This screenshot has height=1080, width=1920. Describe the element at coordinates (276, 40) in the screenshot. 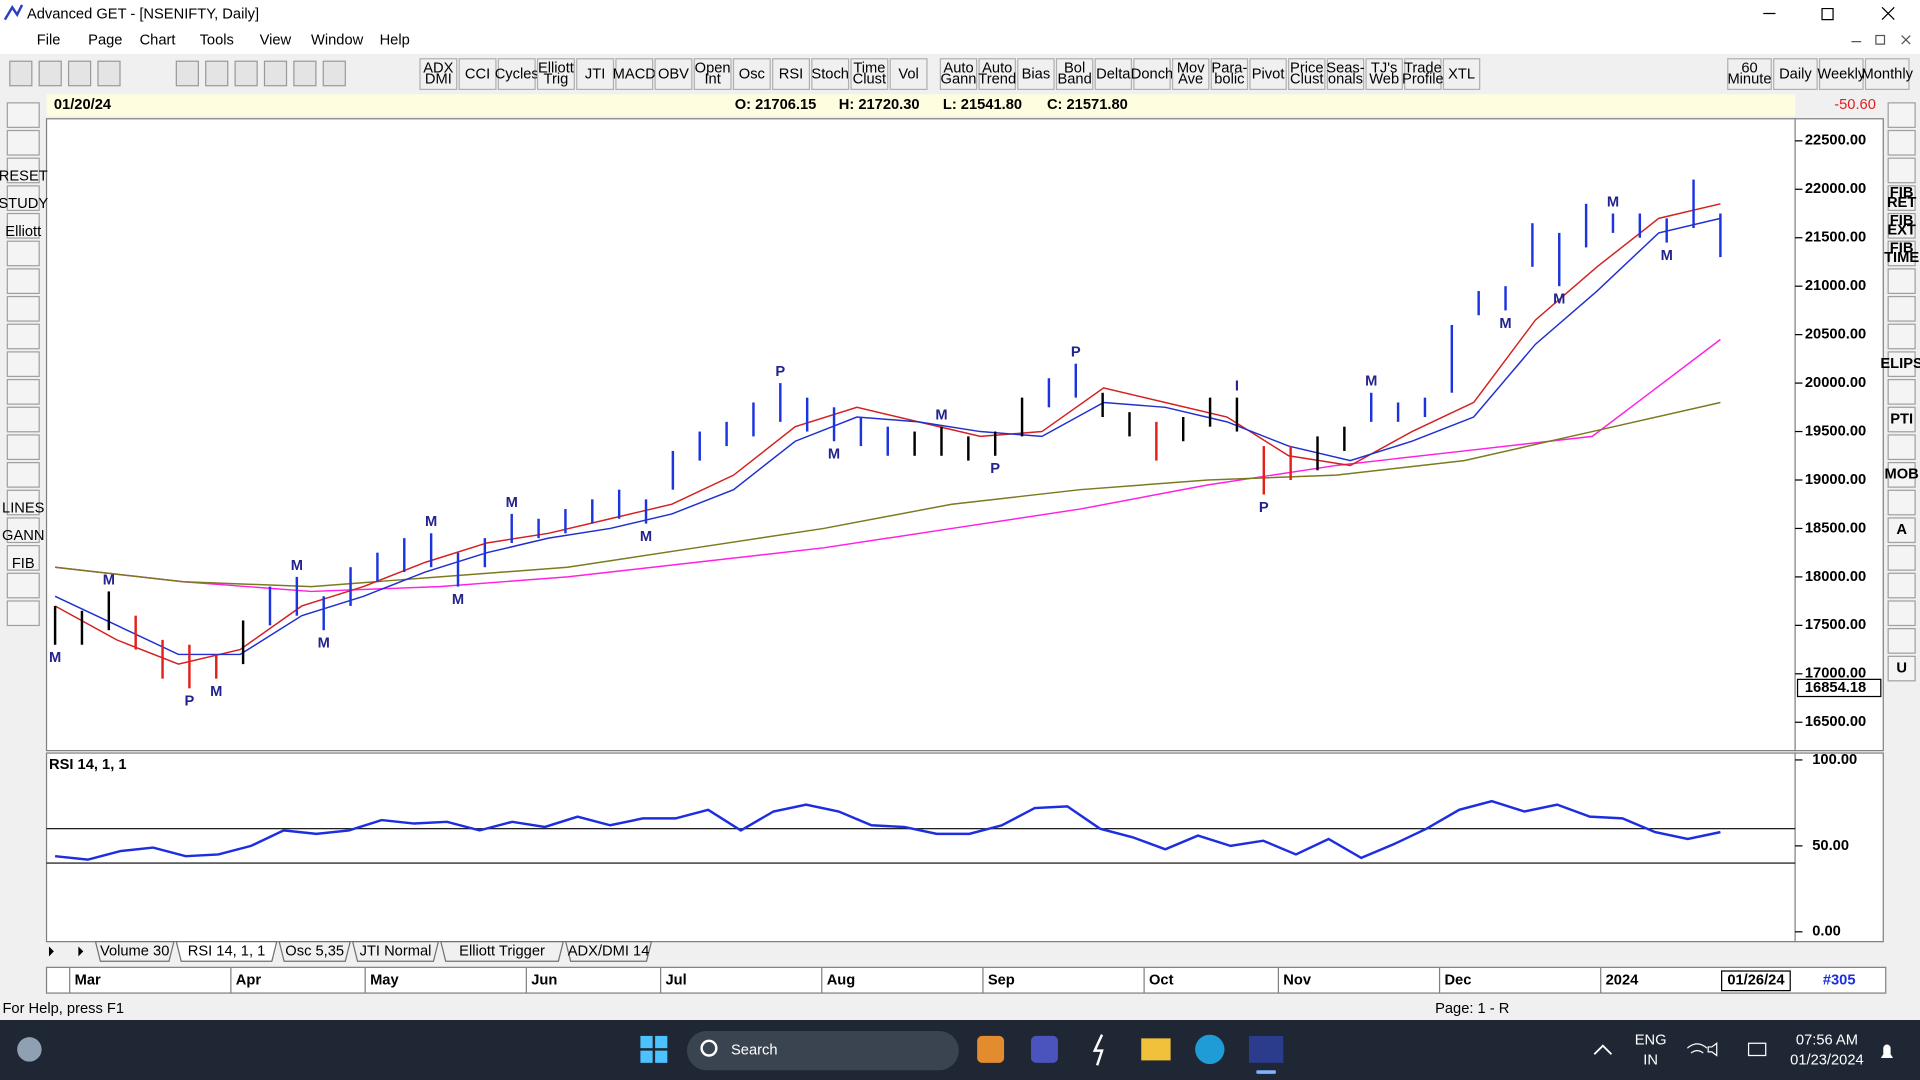

I see `menu-item: View` at that location.